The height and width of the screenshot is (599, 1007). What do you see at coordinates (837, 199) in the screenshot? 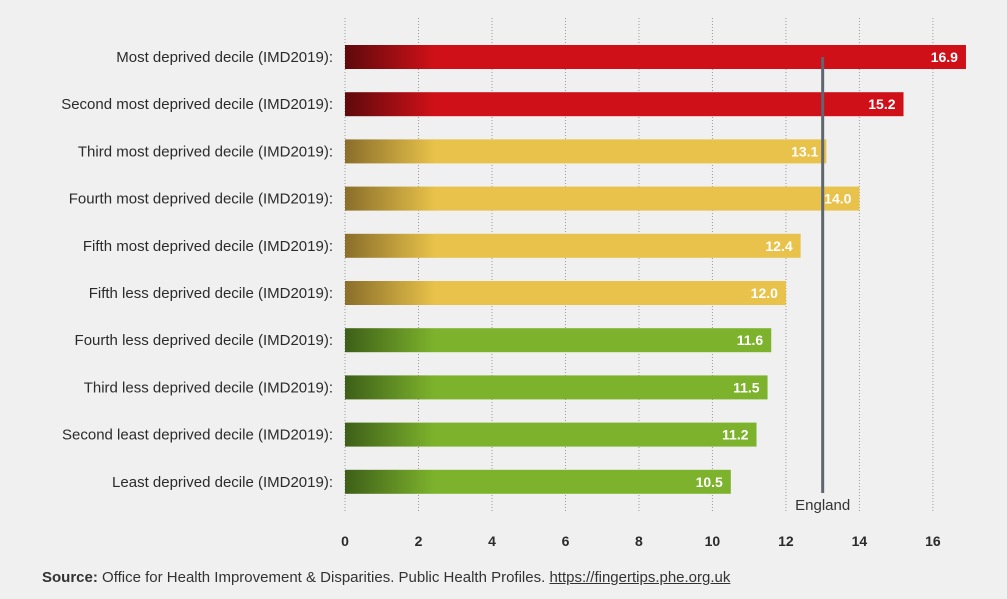
I see `value-label-3: 14.0` at bounding box center [837, 199].